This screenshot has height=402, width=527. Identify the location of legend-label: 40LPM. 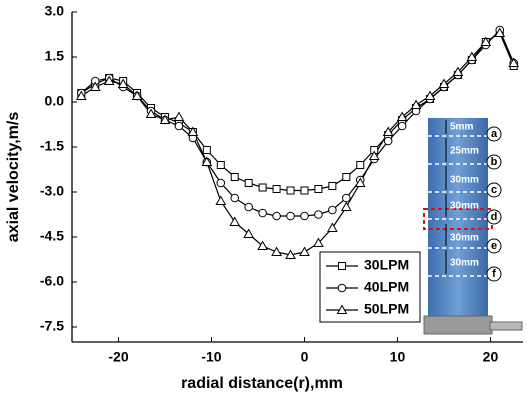
(386, 287).